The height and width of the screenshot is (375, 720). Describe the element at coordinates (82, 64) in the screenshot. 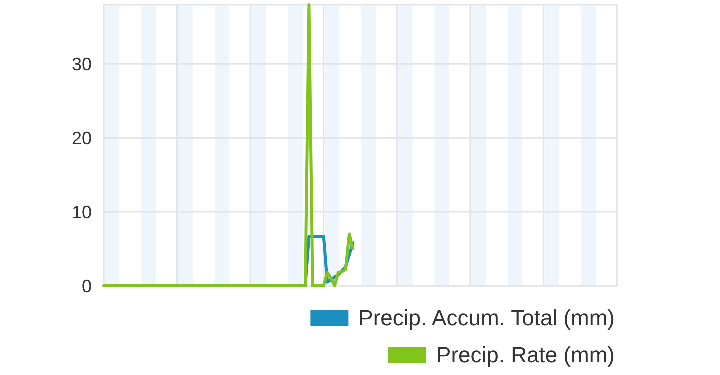

I see `y-tick-label: 30` at that location.